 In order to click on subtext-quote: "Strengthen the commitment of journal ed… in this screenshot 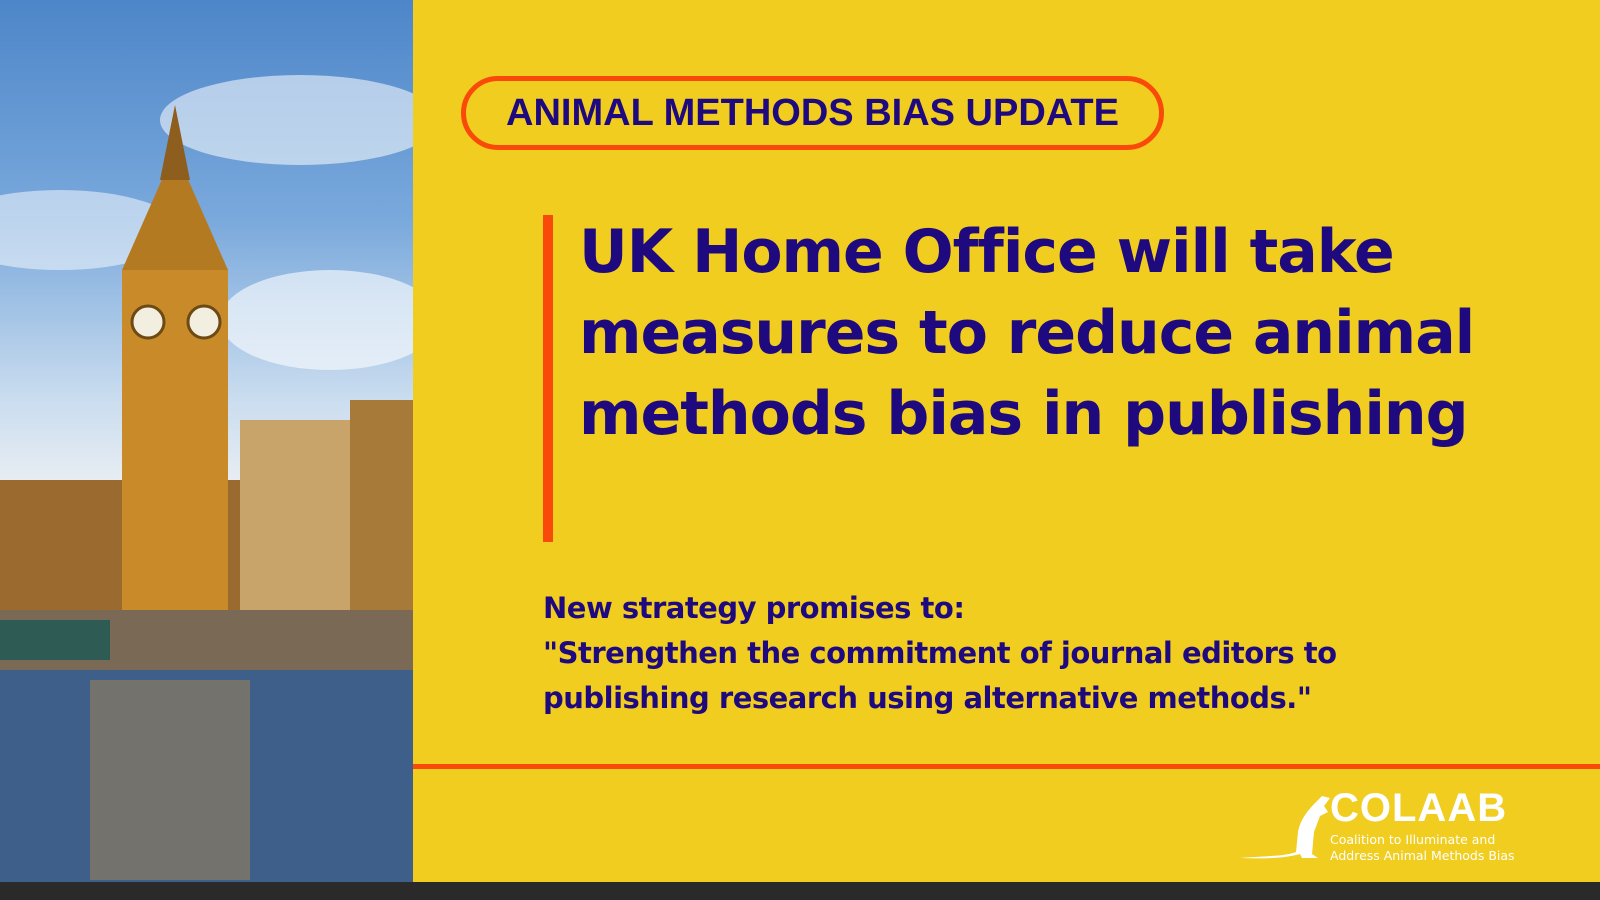, I will do `click(940, 675)`.